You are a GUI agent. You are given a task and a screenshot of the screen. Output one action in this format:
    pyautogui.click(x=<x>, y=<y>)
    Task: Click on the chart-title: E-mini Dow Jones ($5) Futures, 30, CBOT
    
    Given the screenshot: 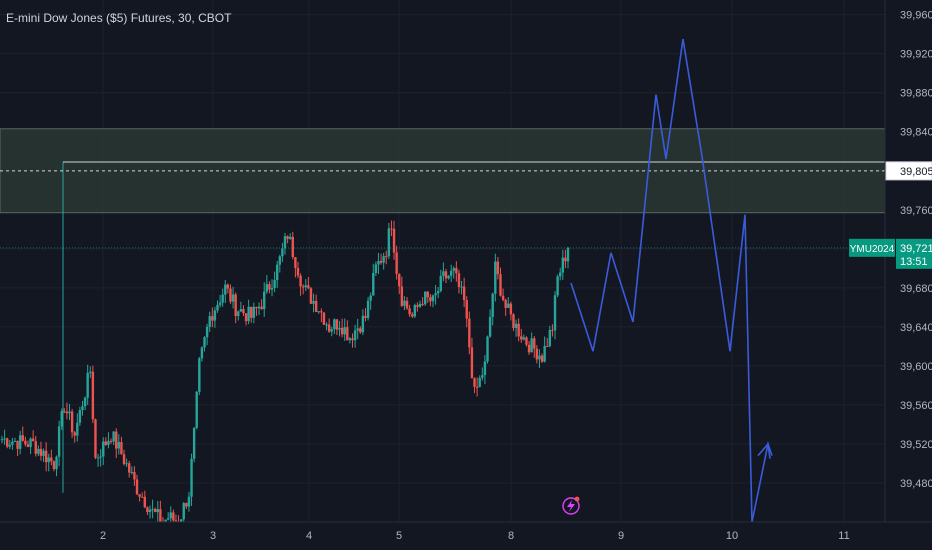 What is the action you would take?
    pyautogui.click(x=119, y=18)
    